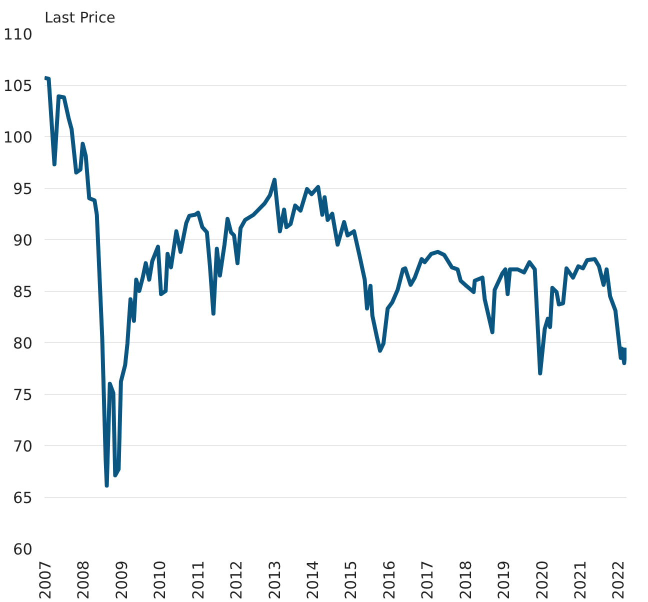 The height and width of the screenshot is (602, 648). What do you see at coordinates (22, 292) in the screenshot?
I see `y-tick-label: 85` at bounding box center [22, 292].